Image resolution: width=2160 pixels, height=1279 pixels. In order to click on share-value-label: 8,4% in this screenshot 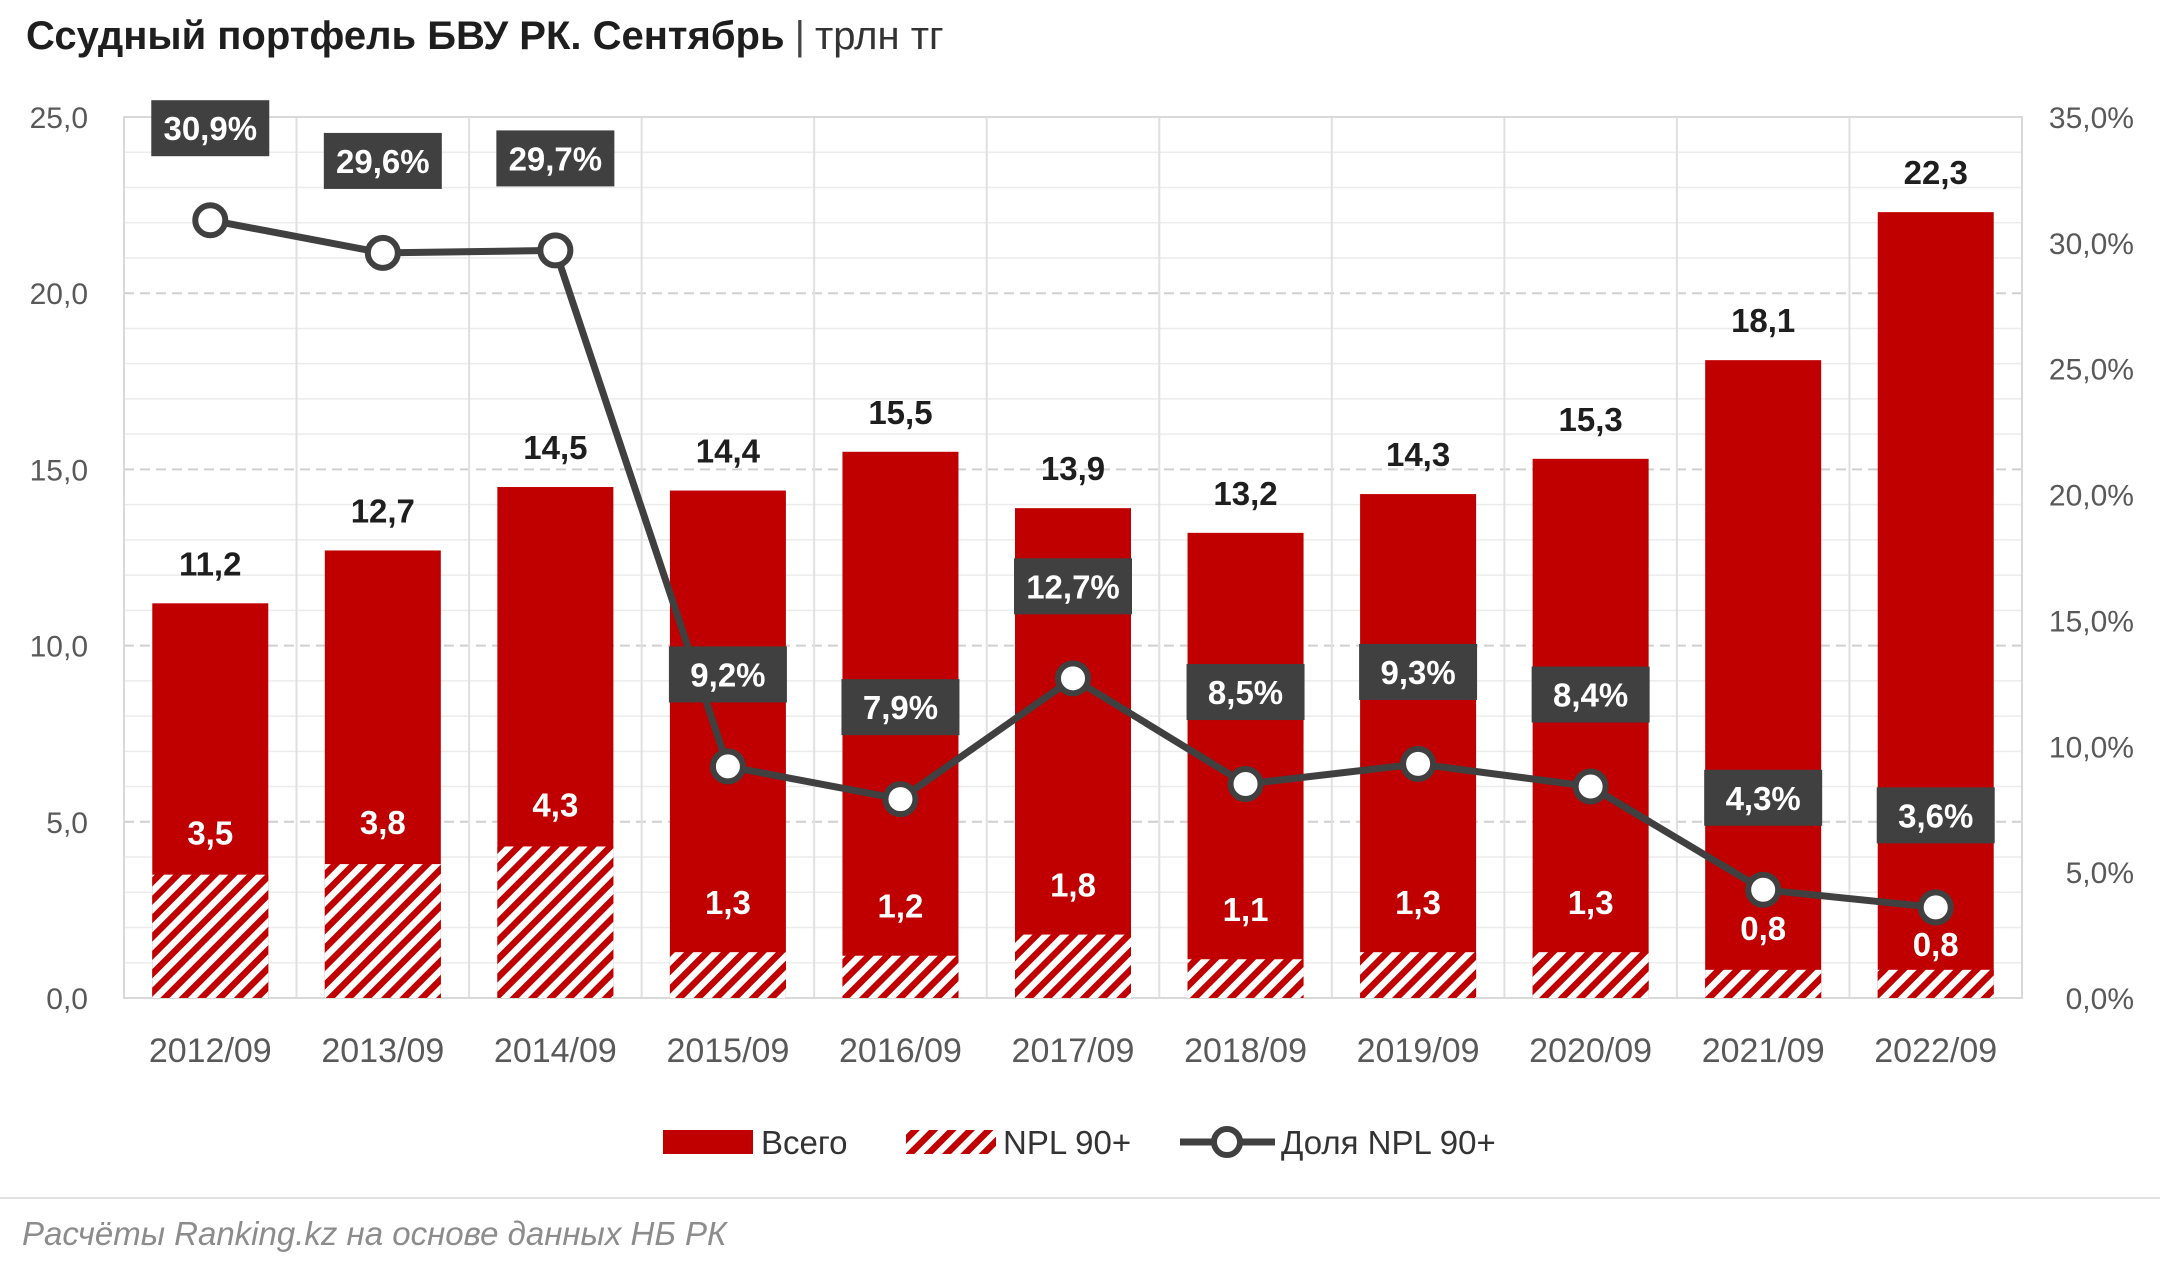, I will do `click(1590, 695)`.